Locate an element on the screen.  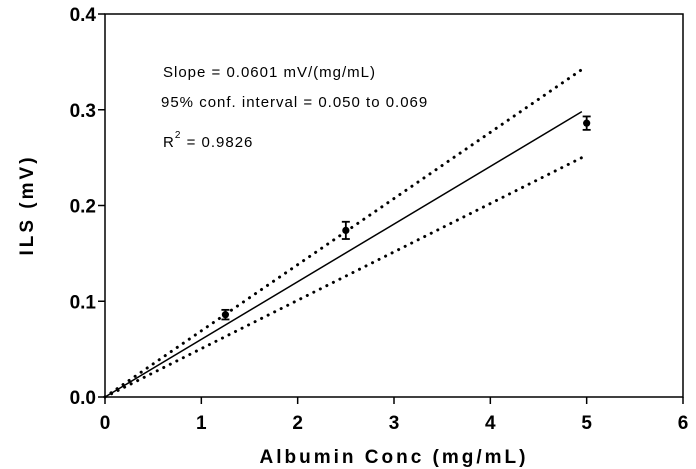
y-tick-label: 0.0 is located at coordinates (83, 398).